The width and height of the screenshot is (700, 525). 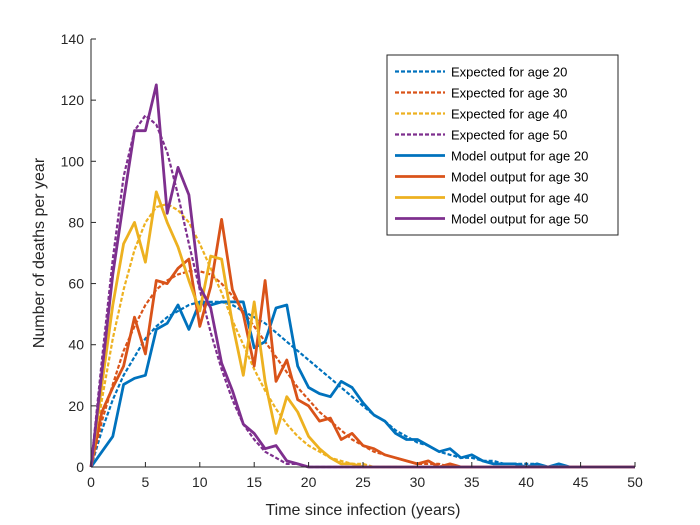 I want to click on x-axis-title: Time since infection (years), so click(x=362, y=510).